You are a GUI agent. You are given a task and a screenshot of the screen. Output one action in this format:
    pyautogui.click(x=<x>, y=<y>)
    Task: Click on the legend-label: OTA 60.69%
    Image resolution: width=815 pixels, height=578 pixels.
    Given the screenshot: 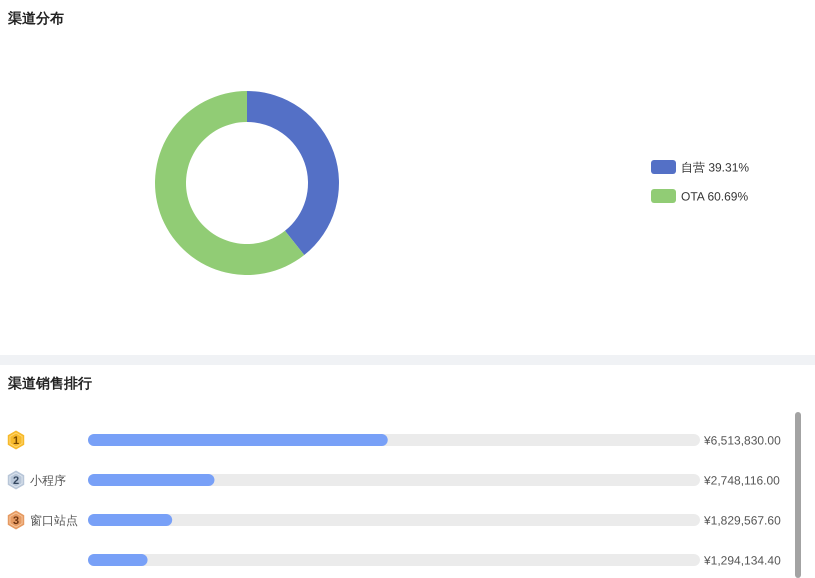 What is the action you would take?
    pyautogui.click(x=714, y=197)
    